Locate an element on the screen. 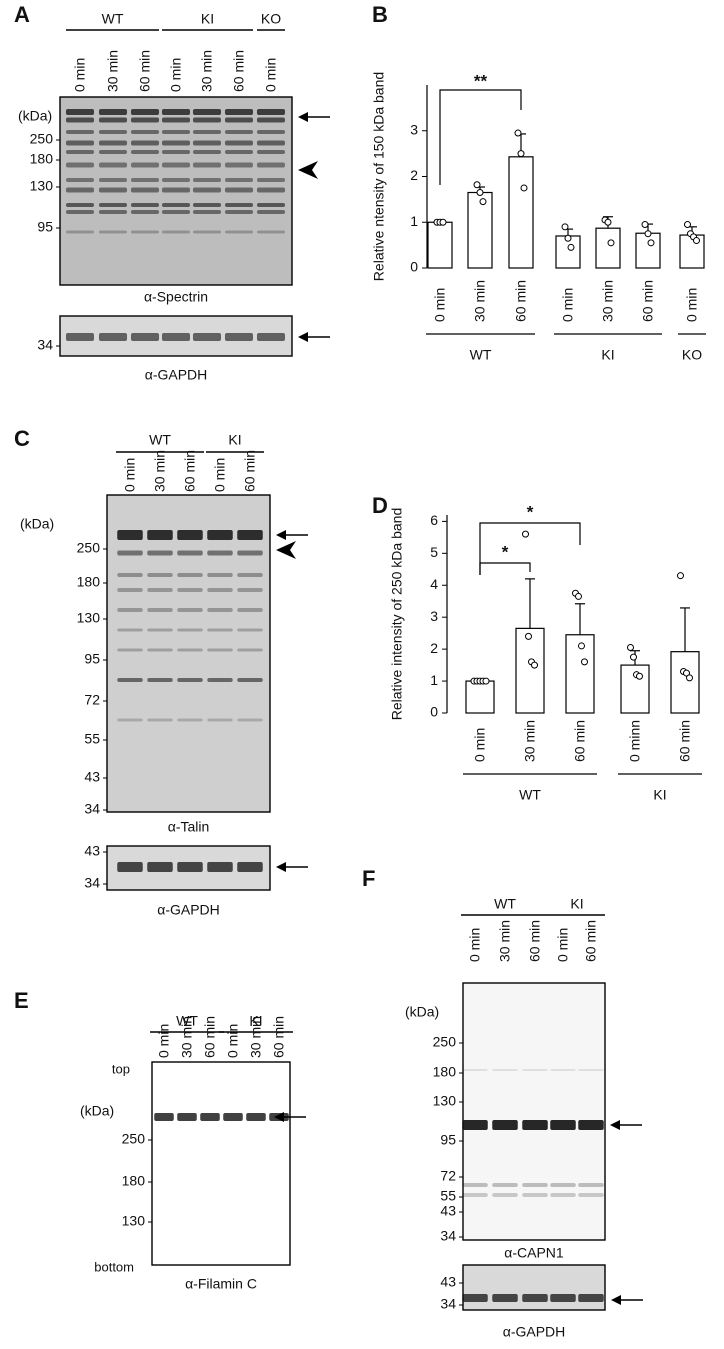  marker-label: 34 is located at coordinates (448, 1236).